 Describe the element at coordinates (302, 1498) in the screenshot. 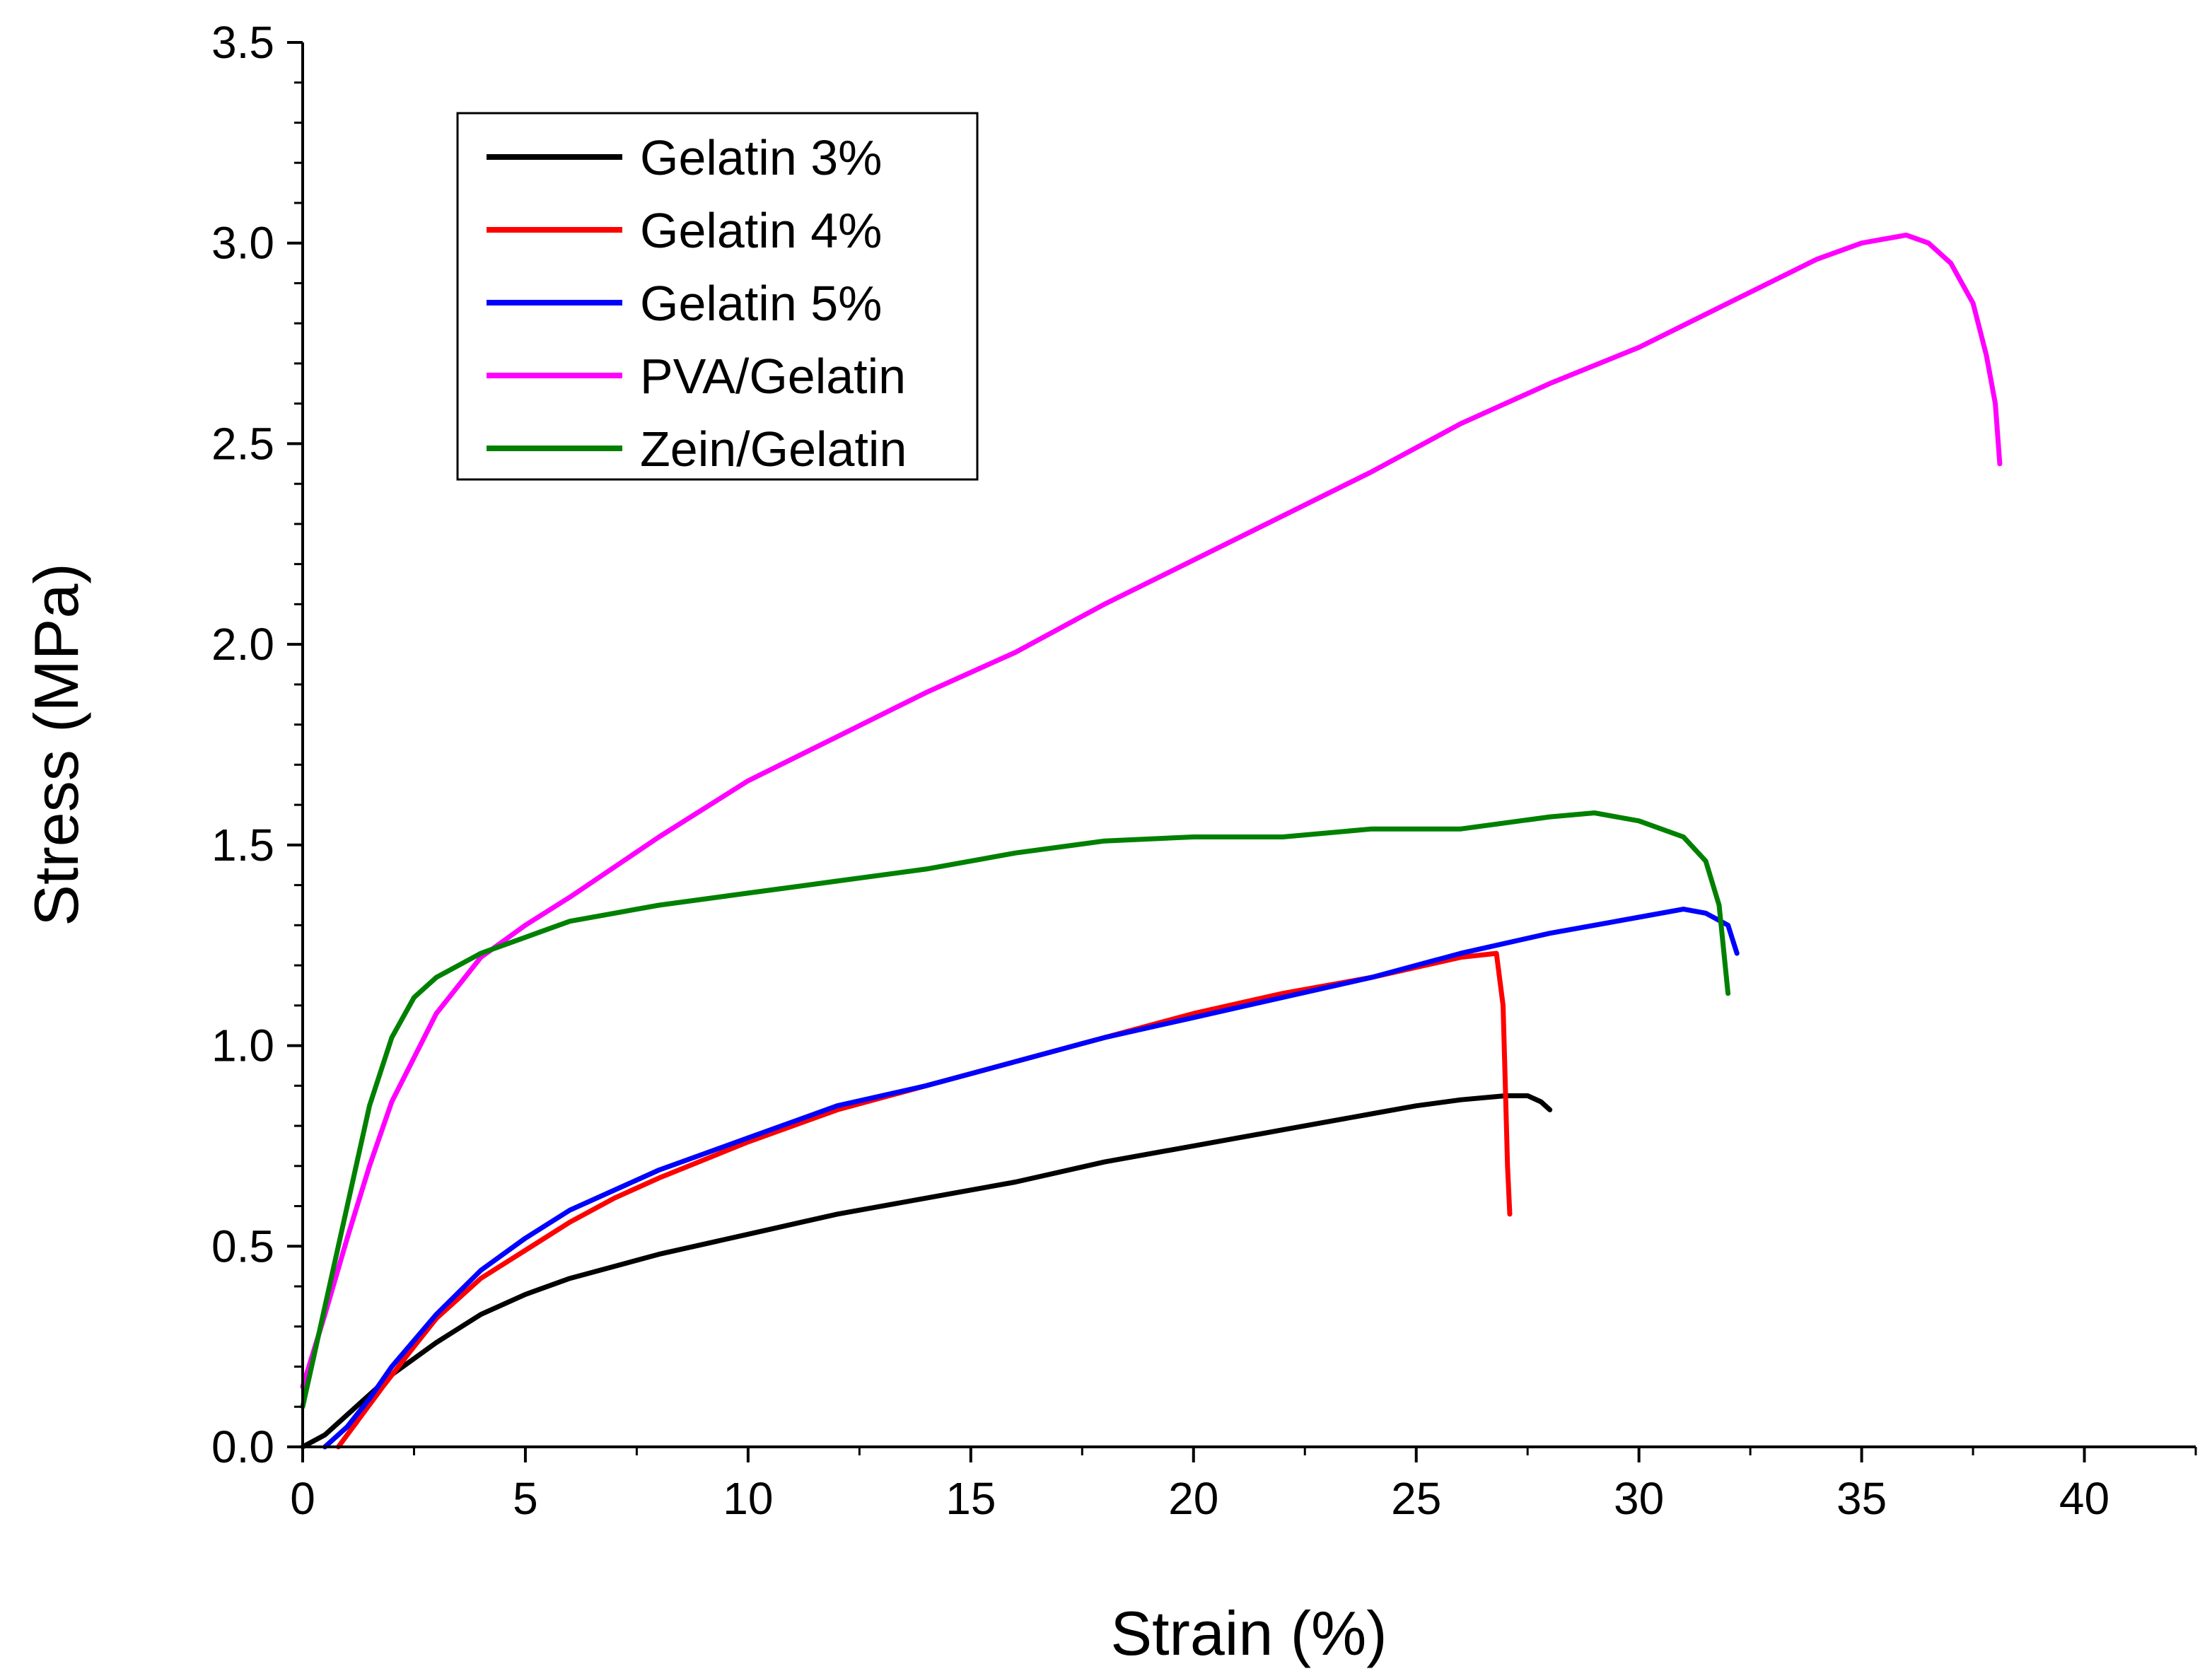

I see `x-tick-label: 0` at that location.